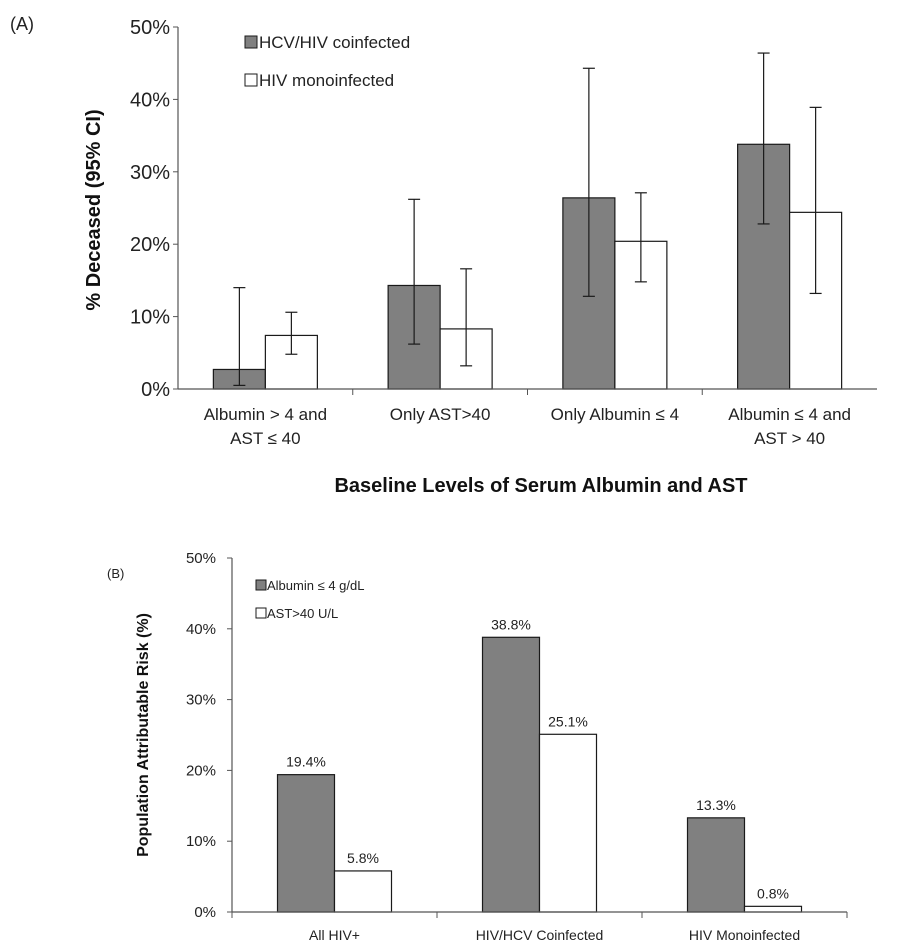 This screenshot has height=946, width=907. Describe the element at coordinates (261, 585) in the screenshot. I see `legend-swatch-albumin` at that location.